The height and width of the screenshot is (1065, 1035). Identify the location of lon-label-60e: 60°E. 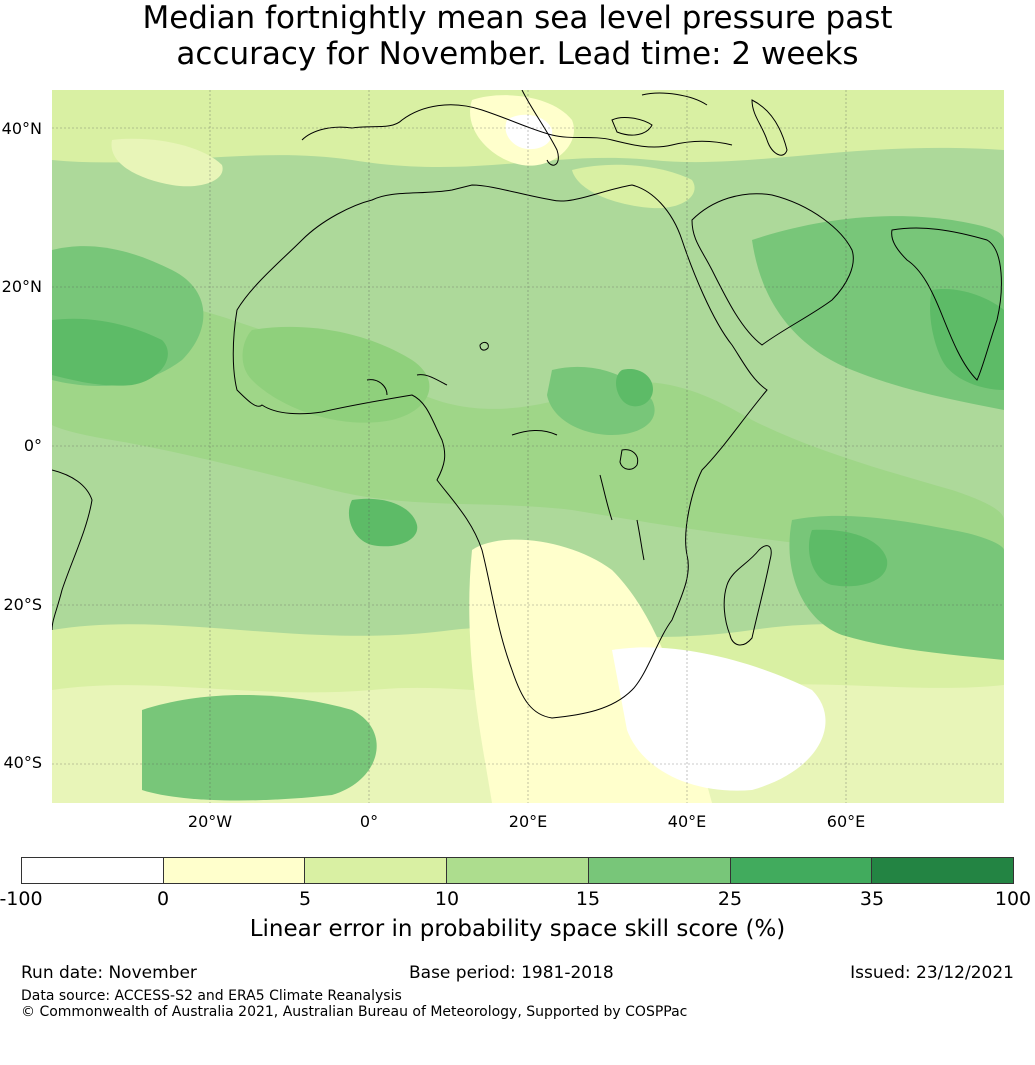
(846, 821).